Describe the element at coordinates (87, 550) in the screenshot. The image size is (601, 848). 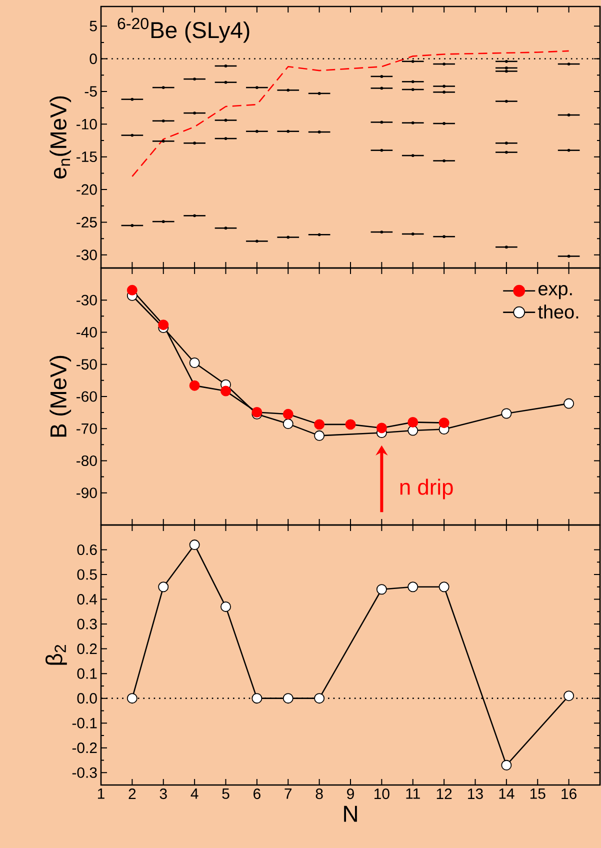
I see `y-tick-label: 0.6` at that location.